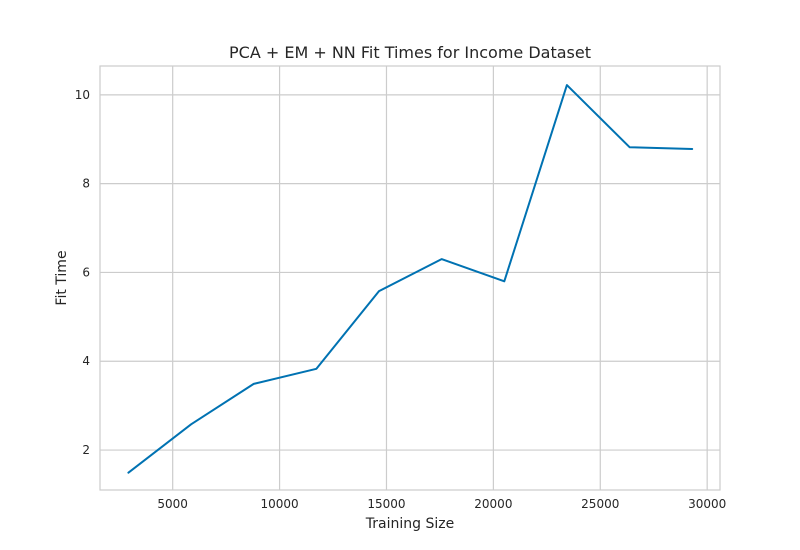 This screenshot has width=800, height=550. I want to click on x-tick-label: 20000, so click(493, 504).